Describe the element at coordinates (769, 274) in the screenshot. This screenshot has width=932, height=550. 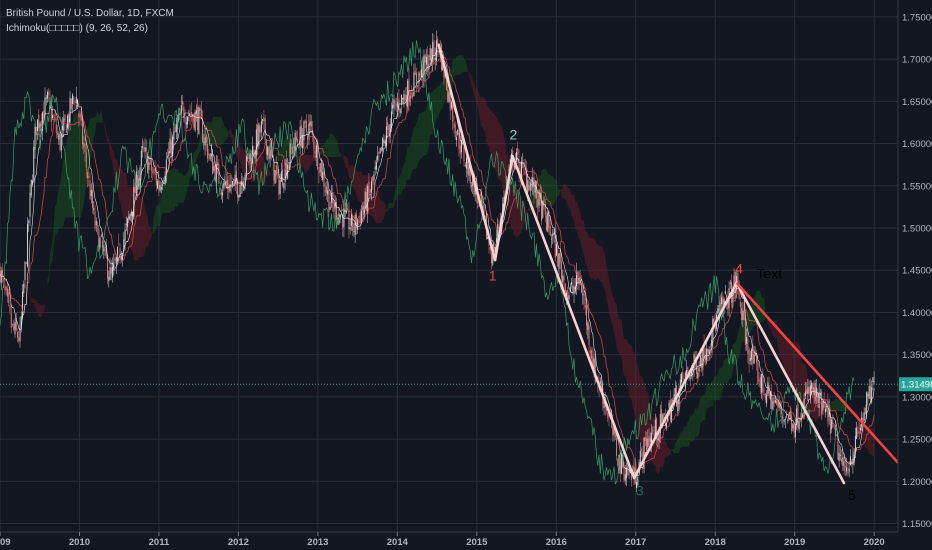
I see `wave-label: Text` at that location.